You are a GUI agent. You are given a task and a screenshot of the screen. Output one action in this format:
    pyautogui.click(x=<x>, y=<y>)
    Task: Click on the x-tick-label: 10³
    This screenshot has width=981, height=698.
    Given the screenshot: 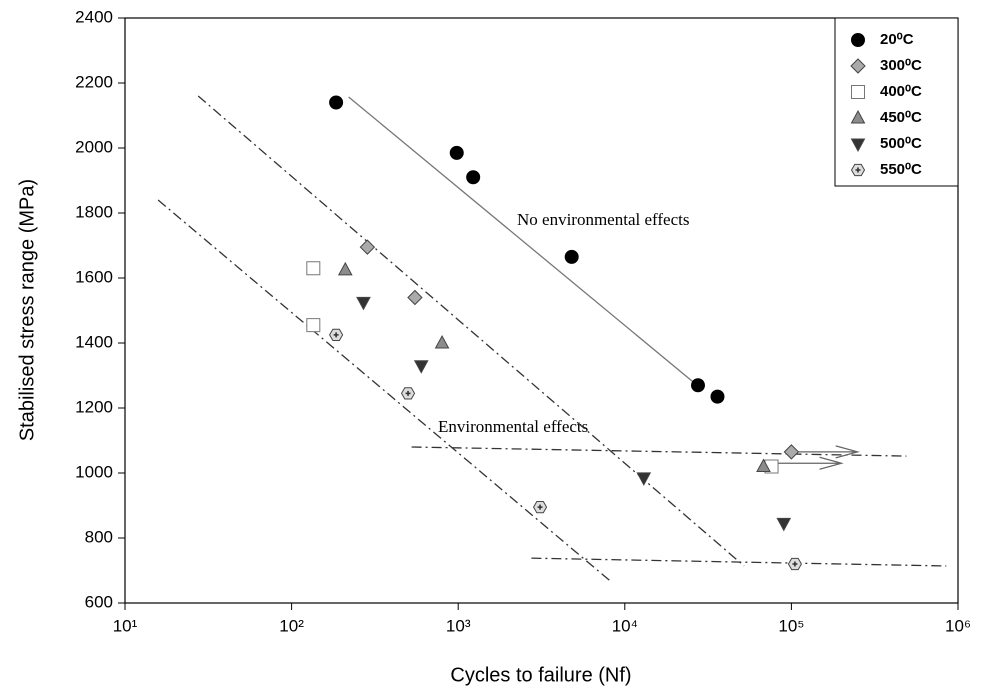 What is the action you would take?
    pyautogui.click(x=458, y=625)
    